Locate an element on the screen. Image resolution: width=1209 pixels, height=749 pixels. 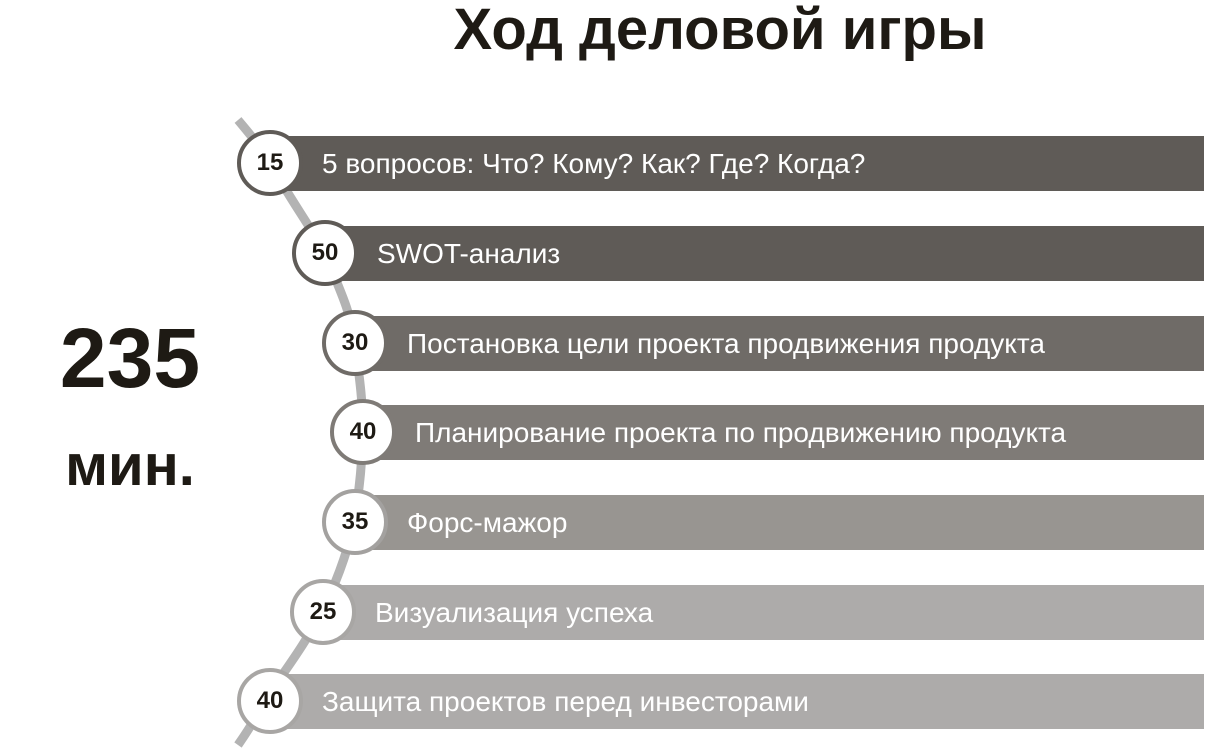
step-minutes-badge: 25 is located at coordinates (323, 612).